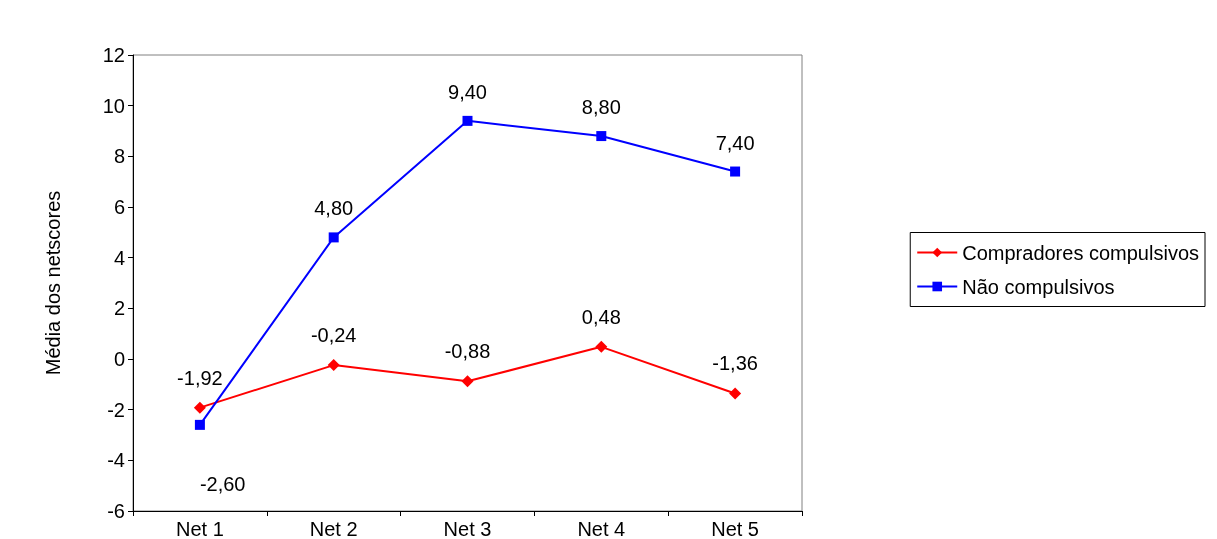 This screenshot has width=1217, height=539. I want to click on x-tick-label: Net 3, so click(467, 528).